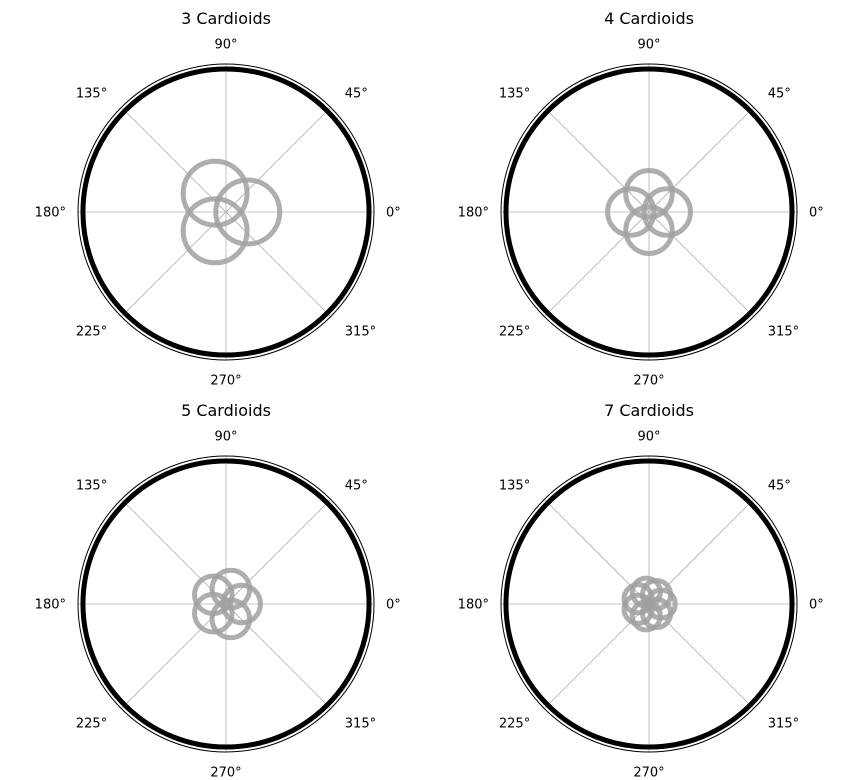 Image resolution: width=864 pixels, height=780 pixels. Describe the element at coordinates (649, 410) in the screenshot. I see `panel-title: 7 Cardioids` at that location.